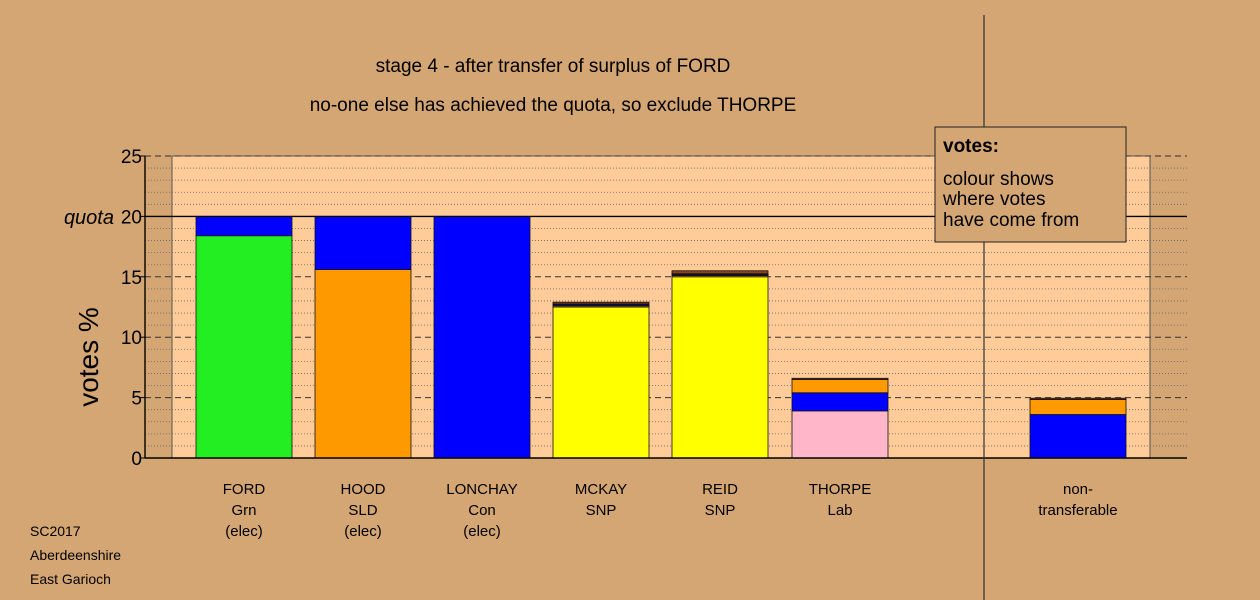 The height and width of the screenshot is (600, 1260). What do you see at coordinates (363, 489) in the screenshot?
I see `category-label: HOOD` at bounding box center [363, 489].